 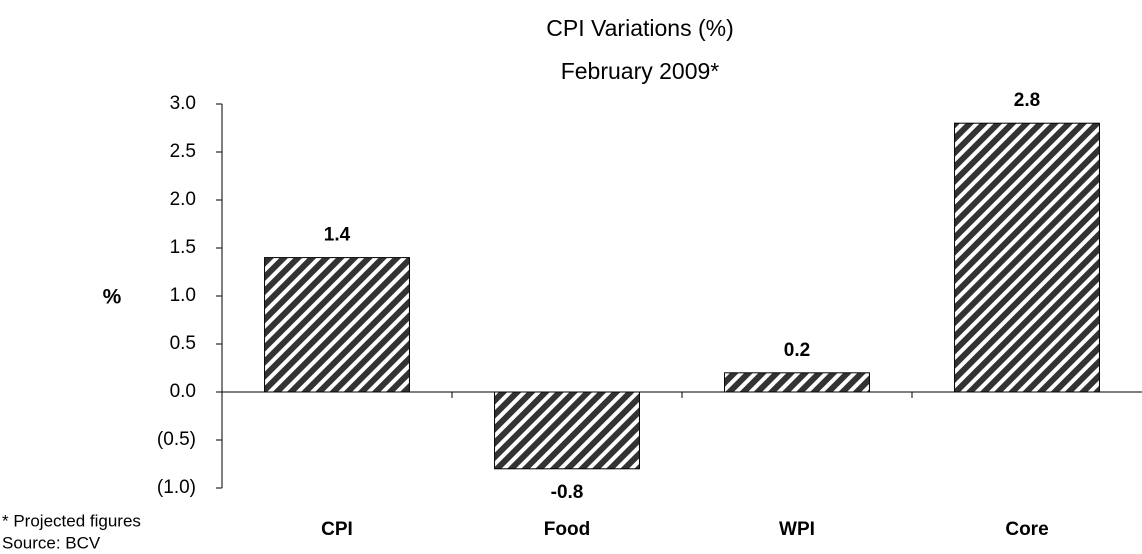 I want to click on y-tick-label: 1.5, so click(x=183, y=247).